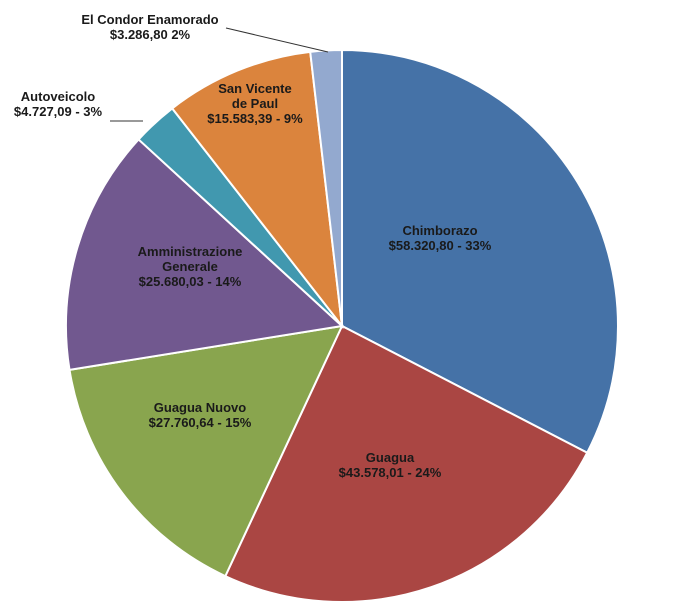 The image size is (684, 616). Describe the element at coordinates (326, 187) in the screenshot. I see `pie-slice-el-condor-enamorado` at that location.